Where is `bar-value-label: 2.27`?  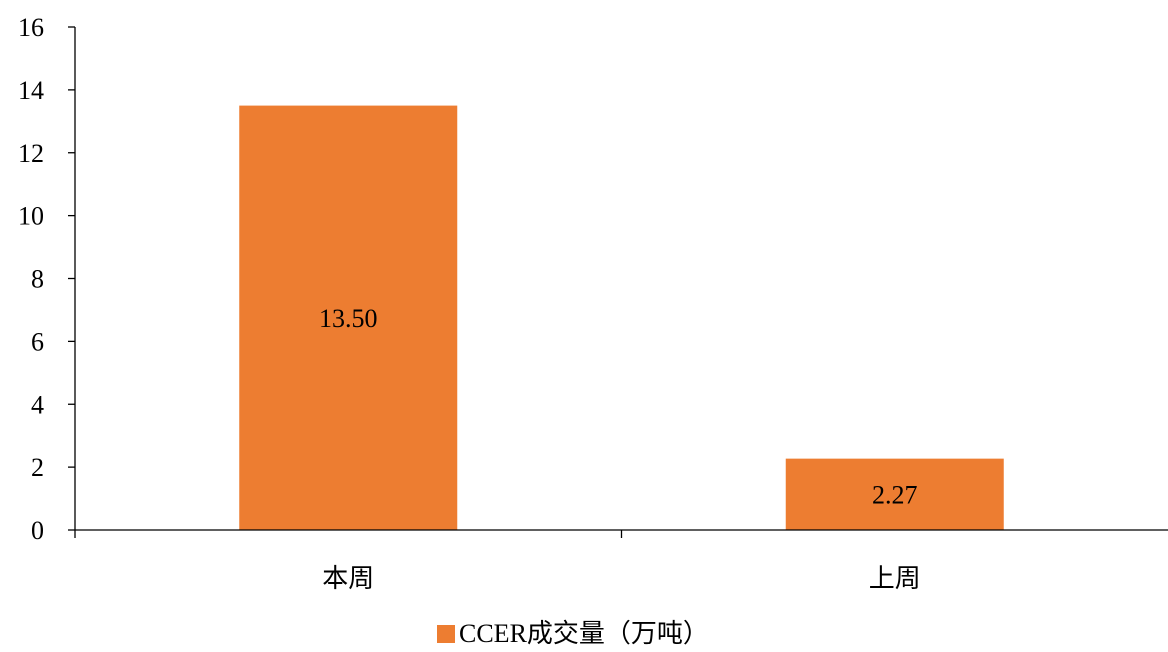 bar-value-label: 2.27 is located at coordinates (895, 494).